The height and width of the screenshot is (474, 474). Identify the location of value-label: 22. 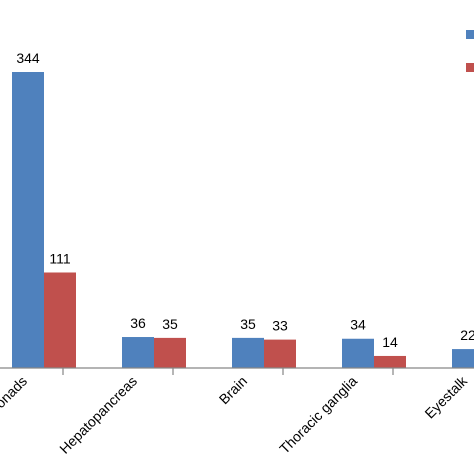
(467, 335).